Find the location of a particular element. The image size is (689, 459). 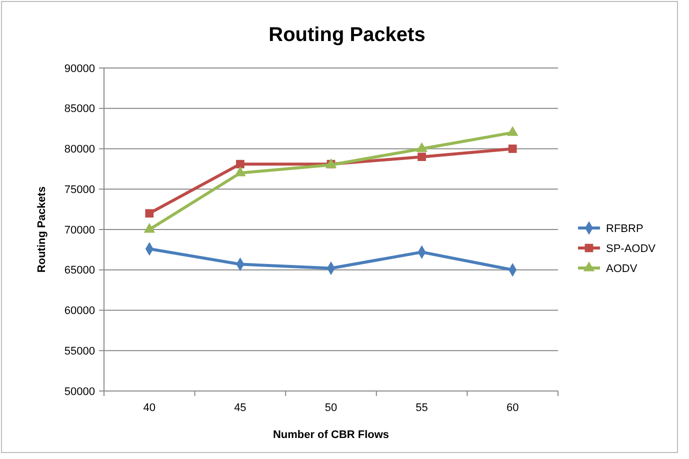

y-tick-label: 70000 is located at coordinates (79, 230).